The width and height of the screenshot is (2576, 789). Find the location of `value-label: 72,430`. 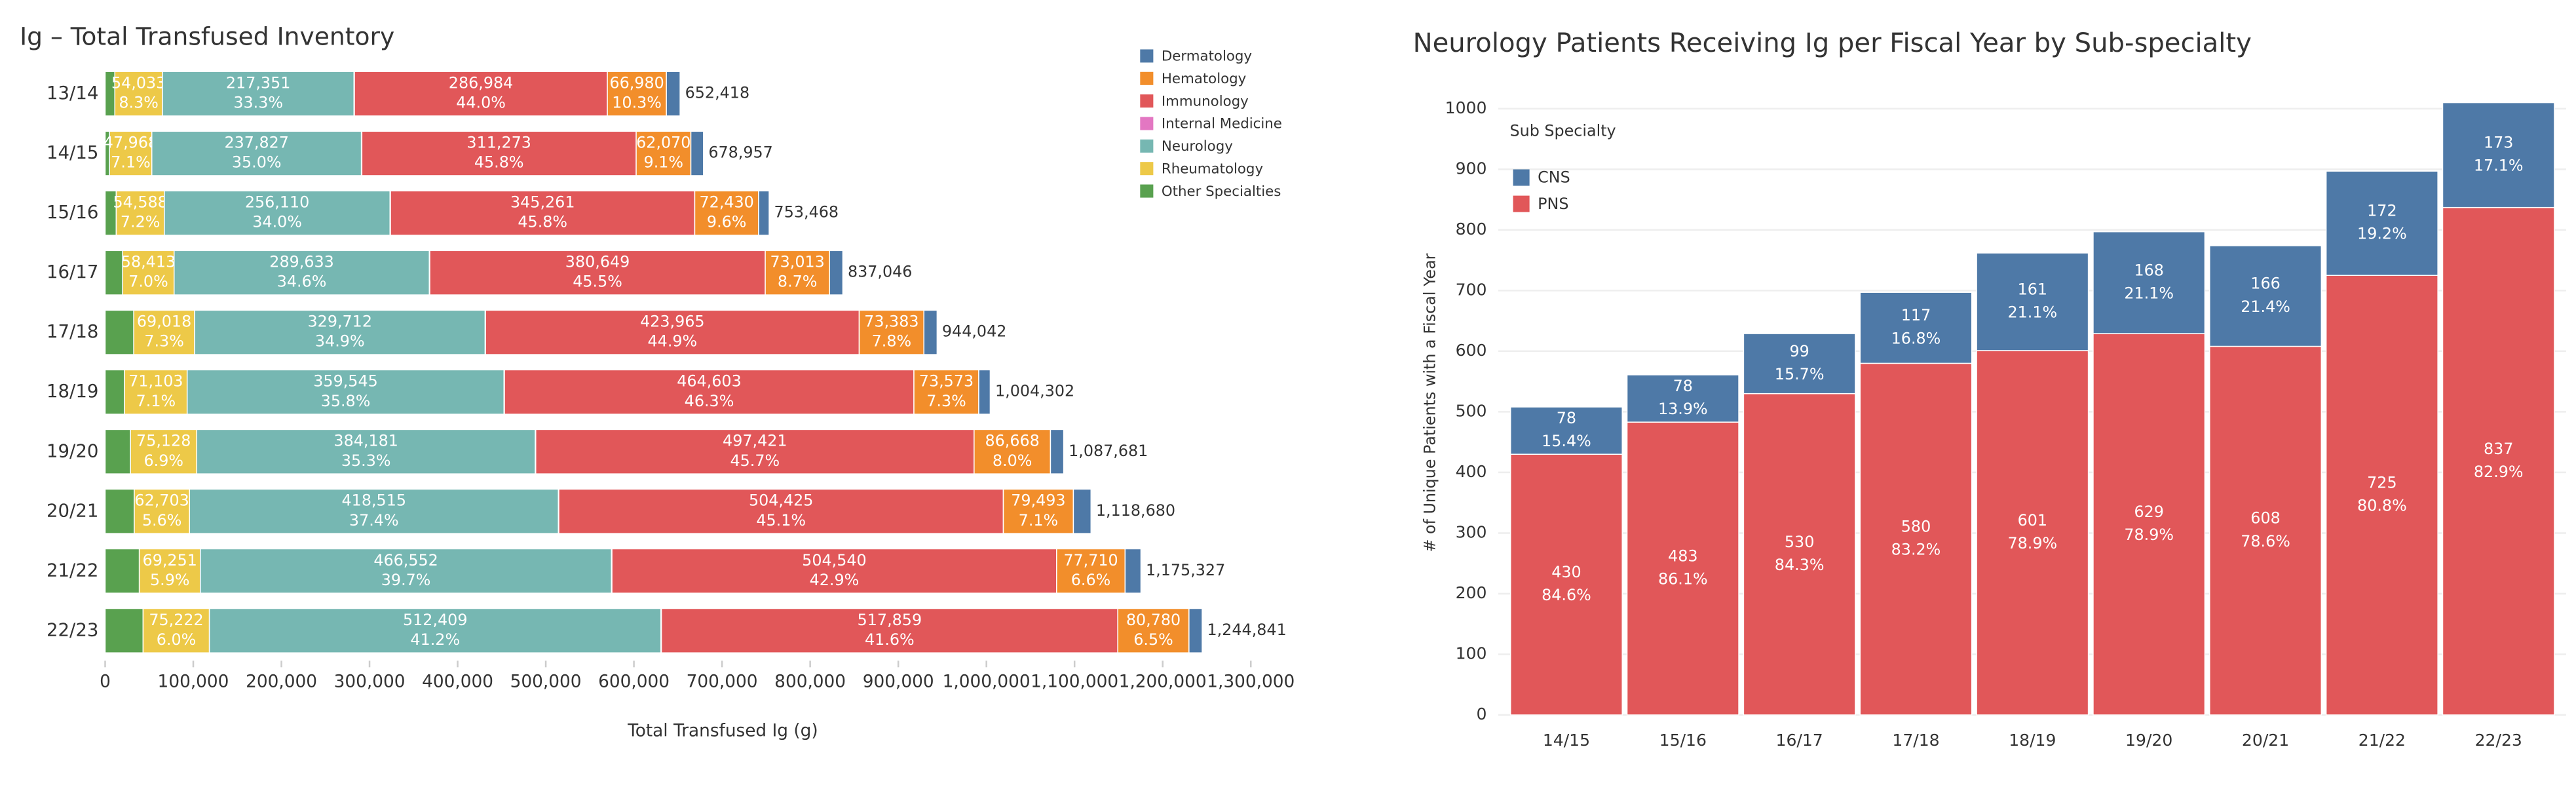

value-label: 72,430 is located at coordinates (727, 202).